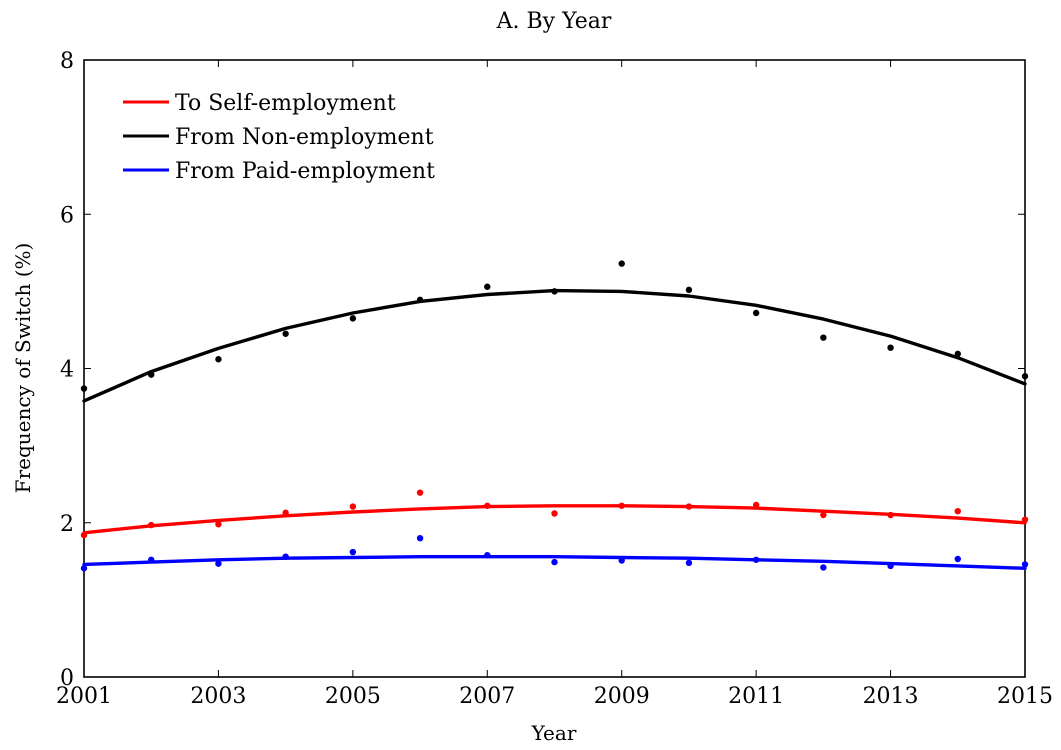 The image size is (1061, 750). What do you see at coordinates (67, 678) in the screenshot?
I see `y-tick-label: 0` at bounding box center [67, 678].